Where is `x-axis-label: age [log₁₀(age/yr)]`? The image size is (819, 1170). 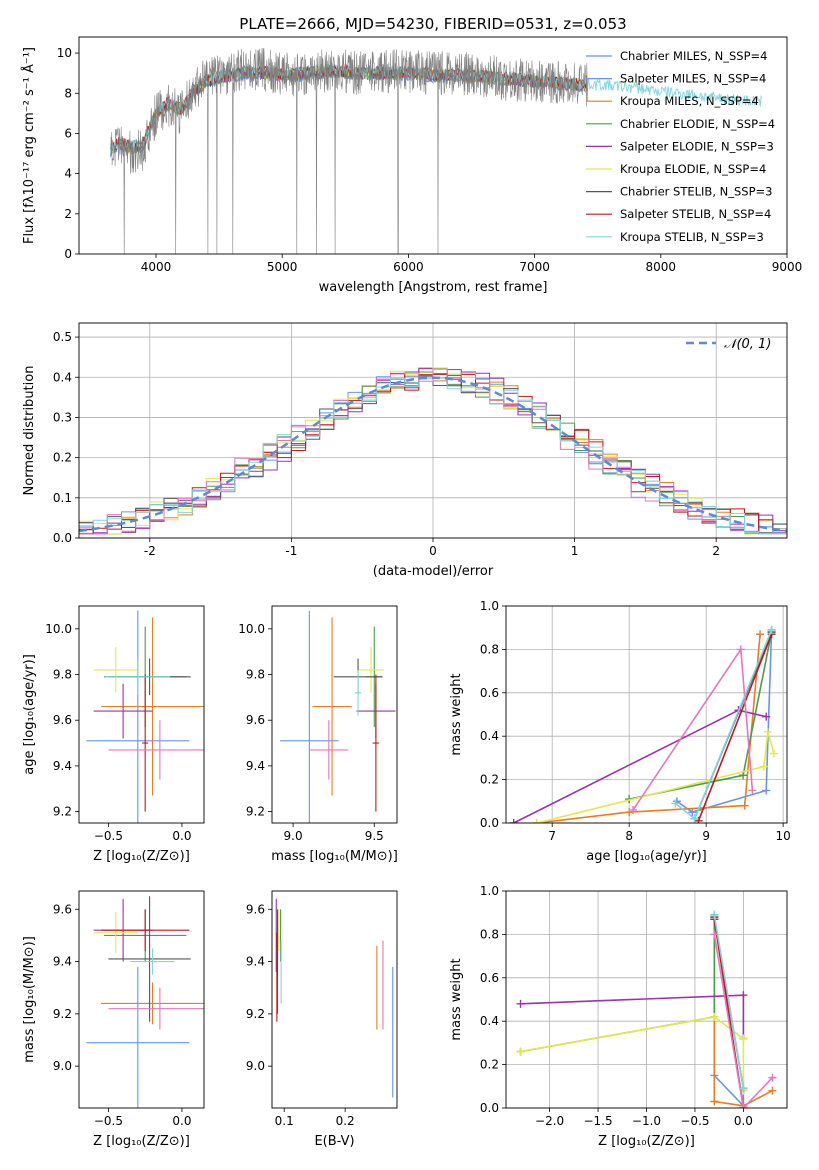 x-axis-label: age [log₁₀(age/yr)] is located at coordinates (646, 856).